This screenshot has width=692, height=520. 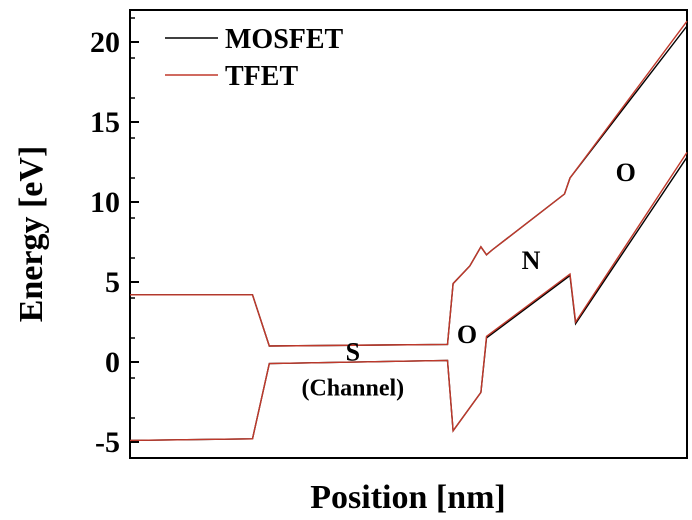 What do you see at coordinates (112, 362) in the screenshot?
I see `y-tick-label: 0` at bounding box center [112, 362].